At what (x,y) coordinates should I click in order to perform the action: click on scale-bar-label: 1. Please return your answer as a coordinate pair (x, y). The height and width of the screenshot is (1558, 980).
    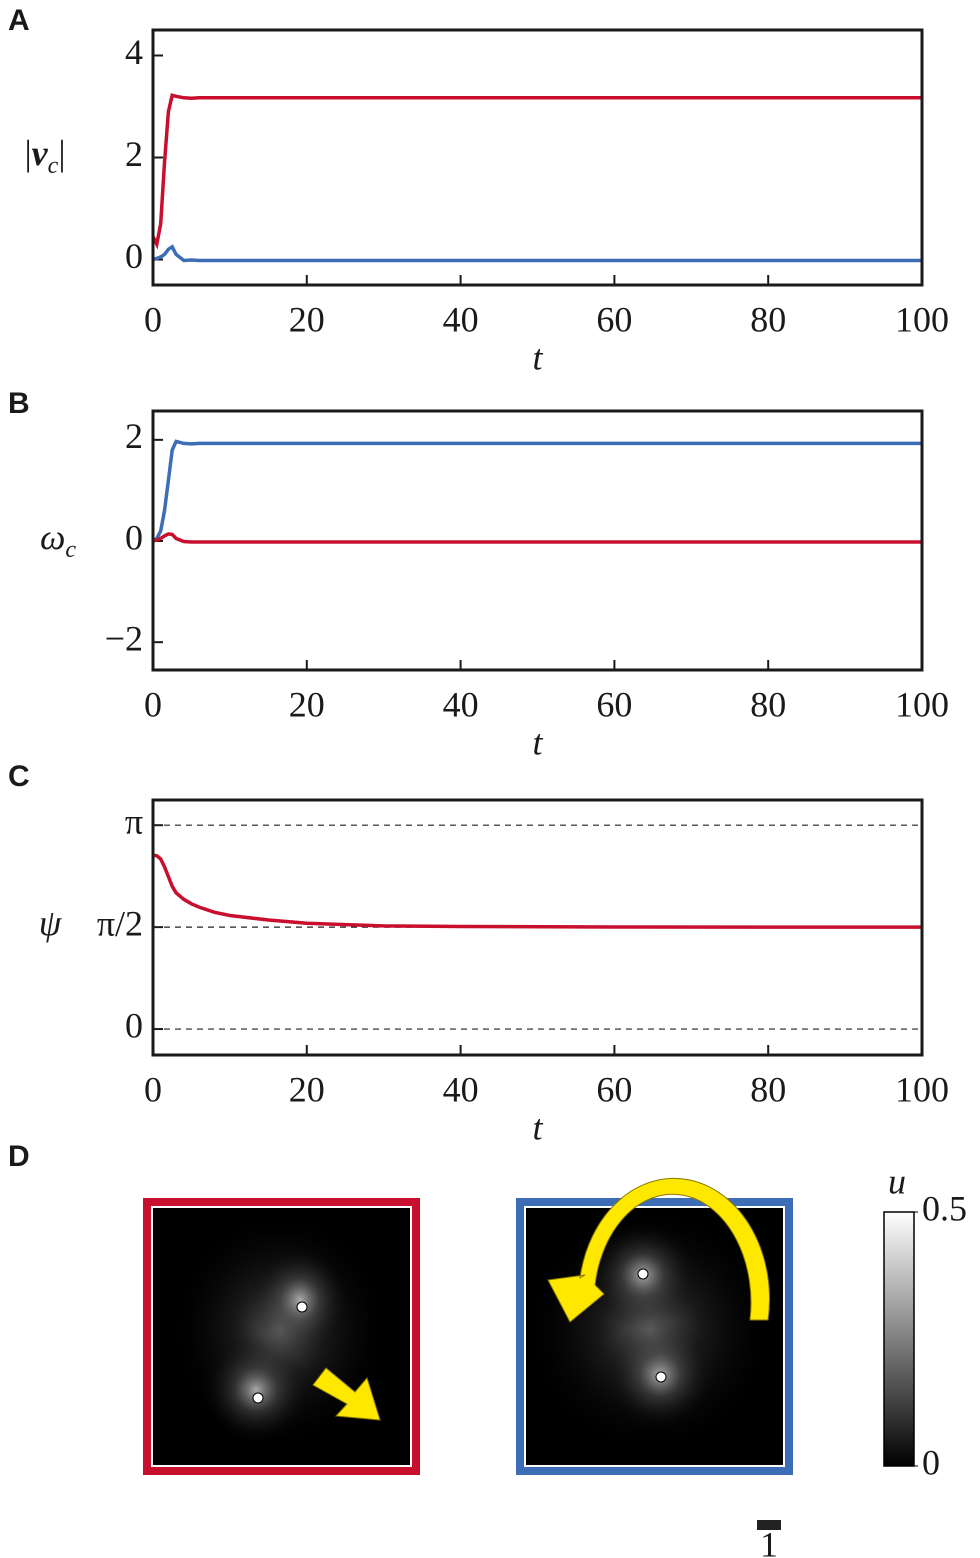
    Looking at the image, I should click on (769, 1541).